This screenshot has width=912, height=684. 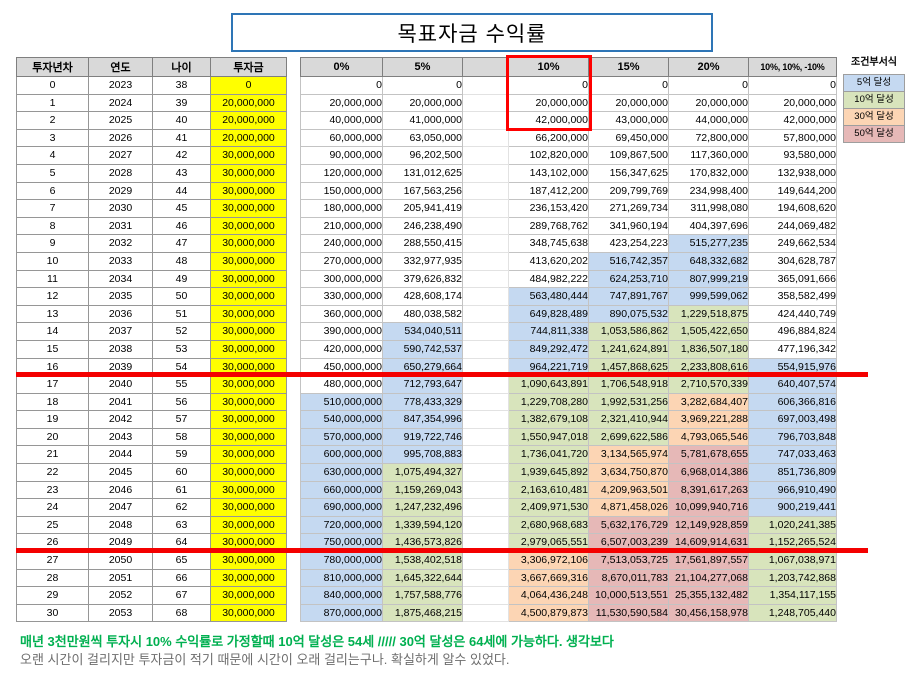 I want to click on cell: 1,339,594,120, so click(x=422, y=525).